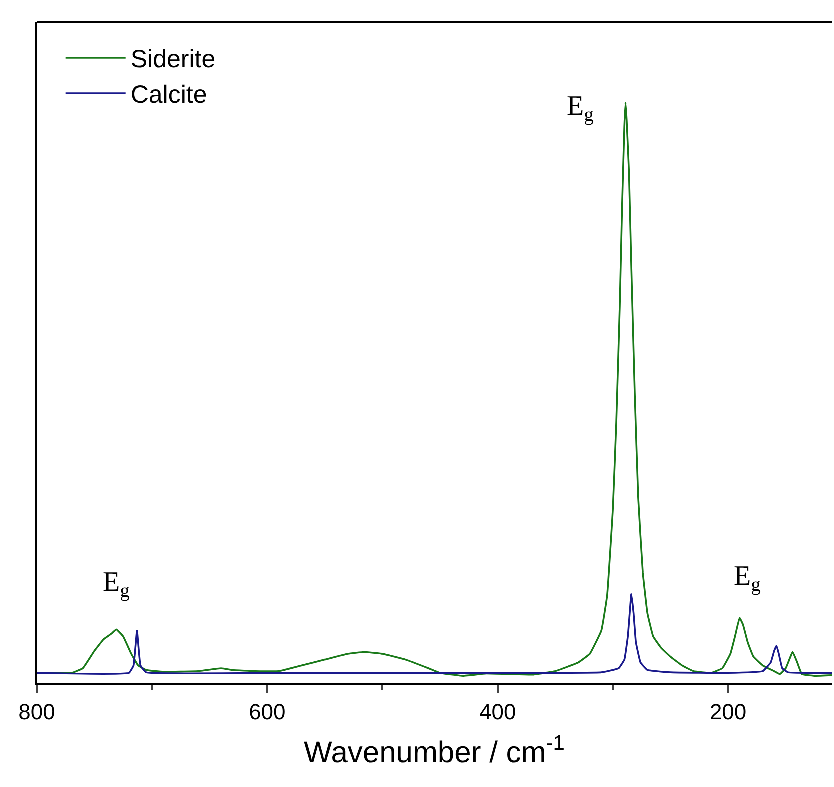 The height and width of the screenshot is (787, 834). Describe the element at coordinates (434, 751) in the screenshot. I see `x-axis-title: Wavenumber / cm$^{-1}$` at that location.